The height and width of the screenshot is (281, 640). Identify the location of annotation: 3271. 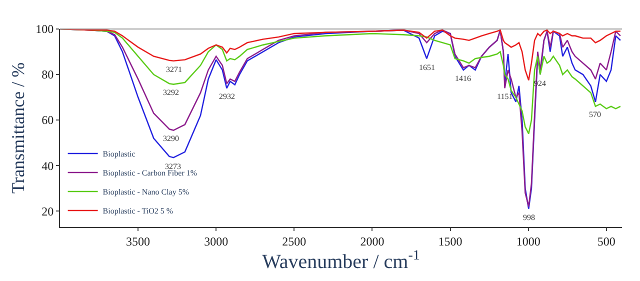
(174, 69).